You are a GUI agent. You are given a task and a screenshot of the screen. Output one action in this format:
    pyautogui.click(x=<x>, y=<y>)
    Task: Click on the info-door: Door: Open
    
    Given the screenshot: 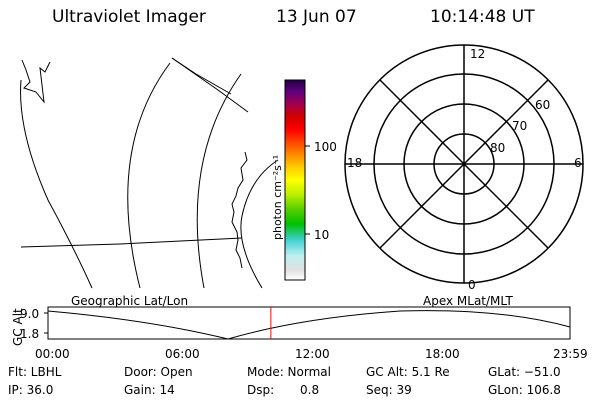 What is the action you would take?
    pyautogui.click(x=158, y=372)
    